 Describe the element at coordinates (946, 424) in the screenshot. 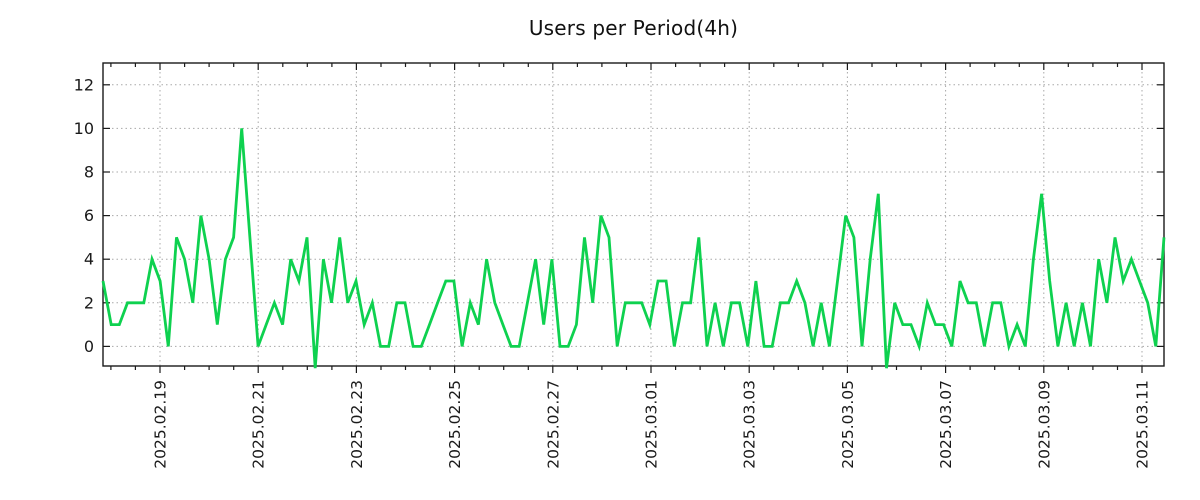

I see `x-tick-label: 2025.03.07` at that location.